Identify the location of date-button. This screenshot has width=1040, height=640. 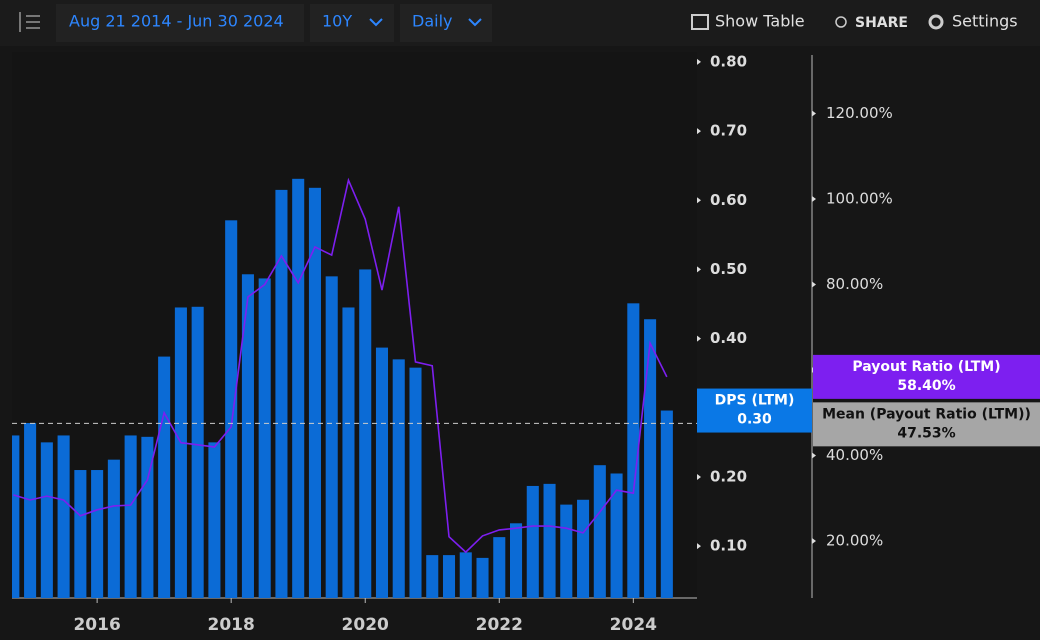
(180, 23).